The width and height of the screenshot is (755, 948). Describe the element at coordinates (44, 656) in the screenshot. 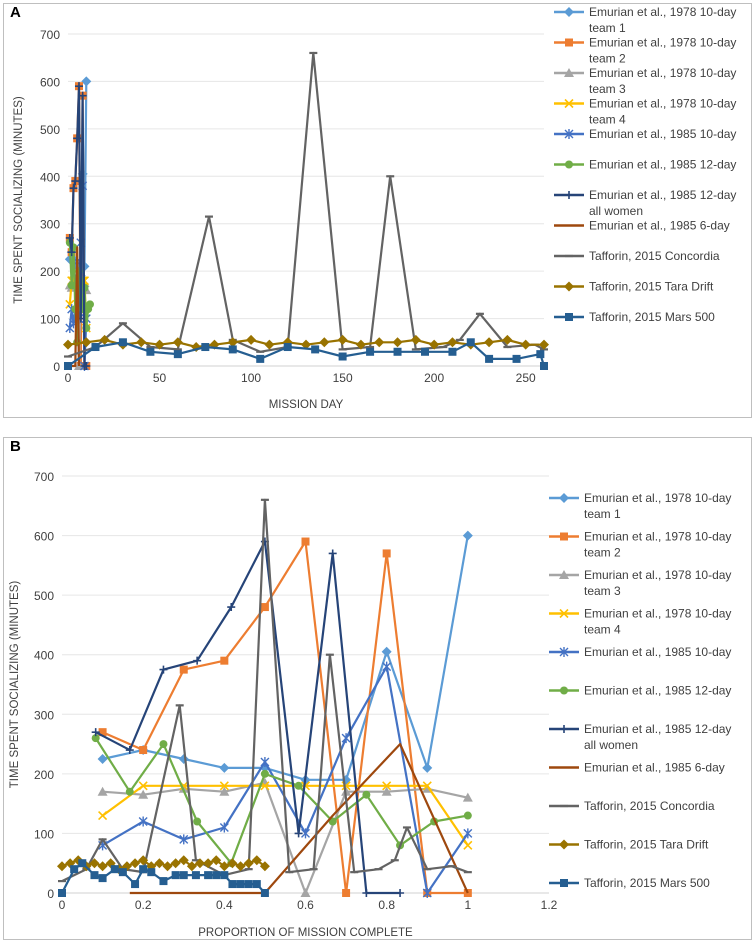

I see `y-tick-label: 400` at that location.